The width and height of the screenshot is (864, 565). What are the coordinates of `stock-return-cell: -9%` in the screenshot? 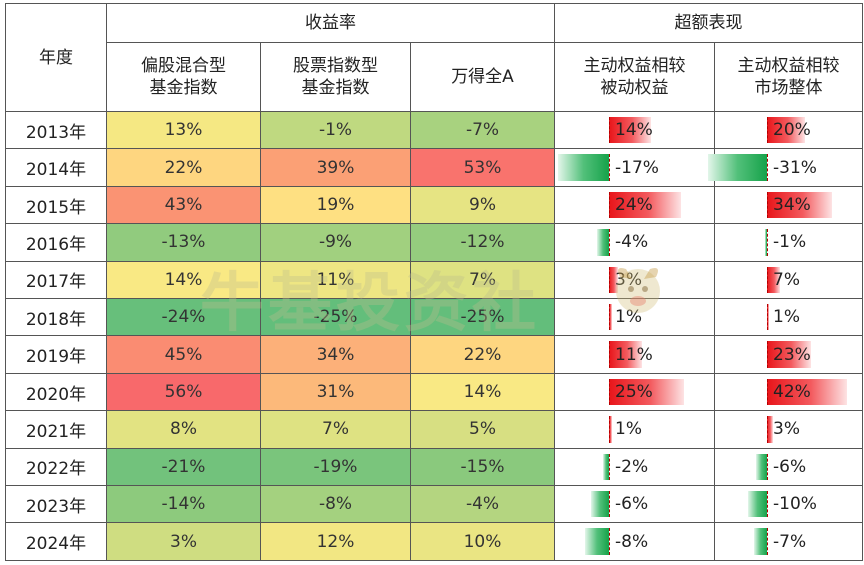 It's located at (335, 242).